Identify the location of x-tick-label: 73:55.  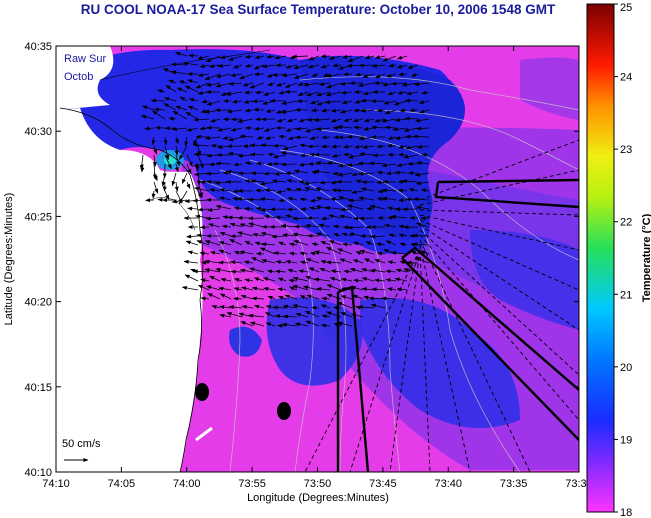
(252, 484).